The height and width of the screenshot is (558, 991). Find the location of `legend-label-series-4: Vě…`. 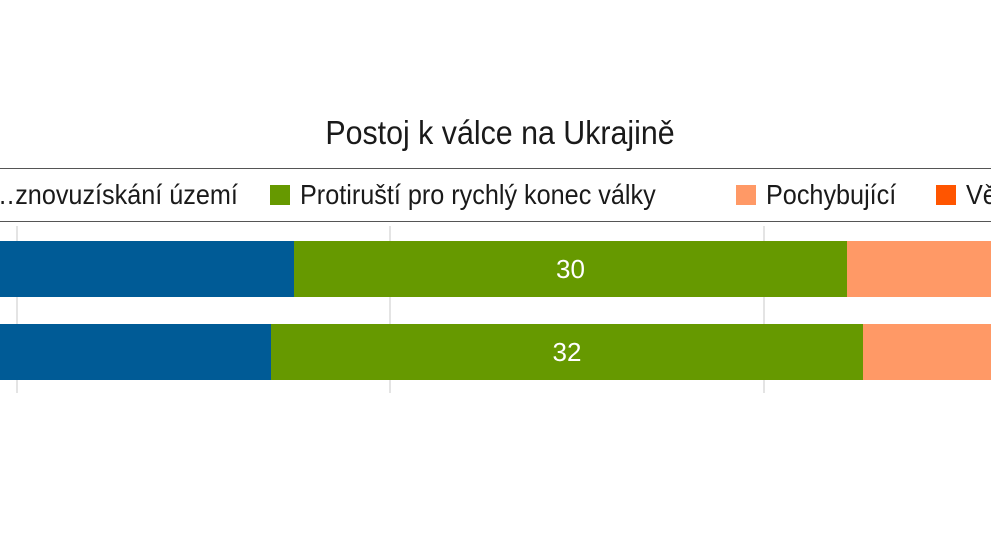

legend-label-series-4: Vě… is located at coordinates (978, 194).